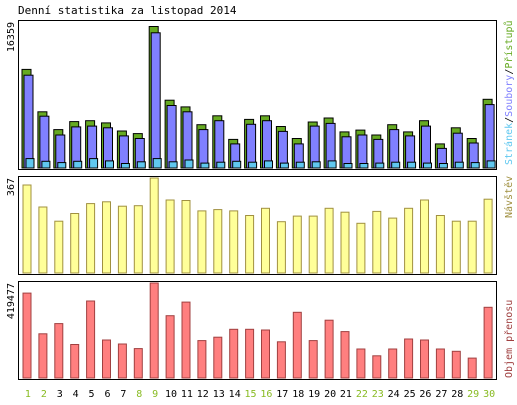  I want to click on x-tick-label-day-25: 25, so click(410, 394).